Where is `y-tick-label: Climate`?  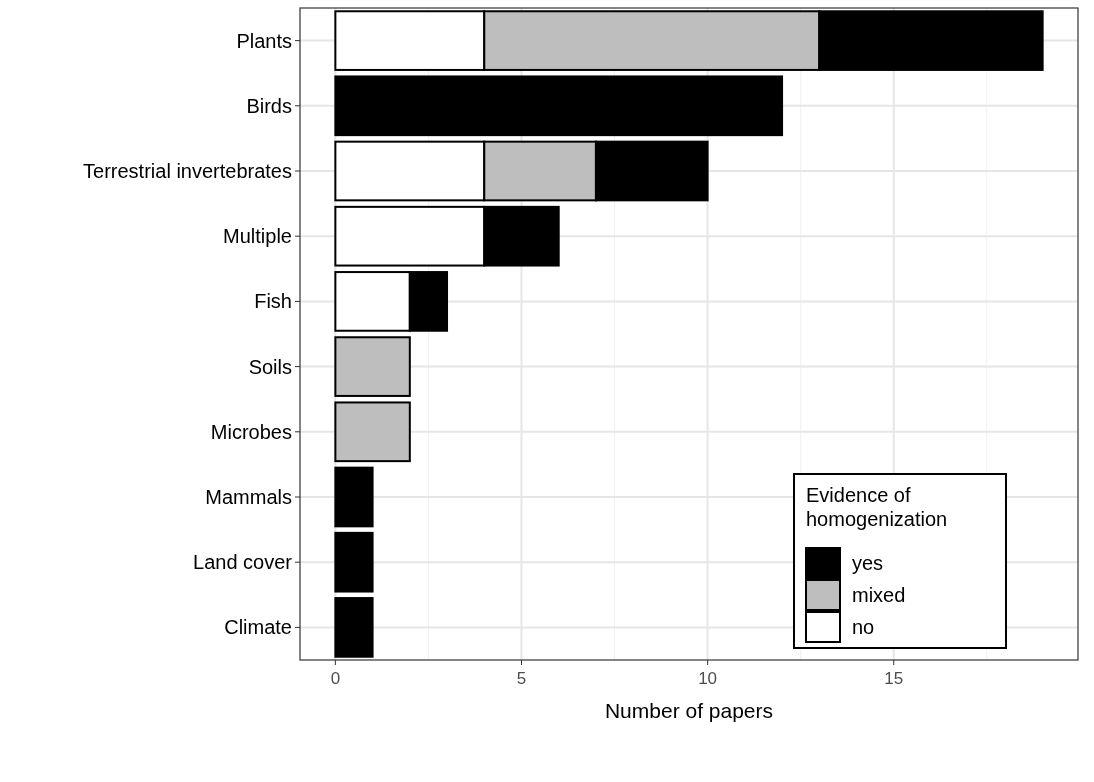 y-tick-label: Climate is located at coordinates (258, 627).